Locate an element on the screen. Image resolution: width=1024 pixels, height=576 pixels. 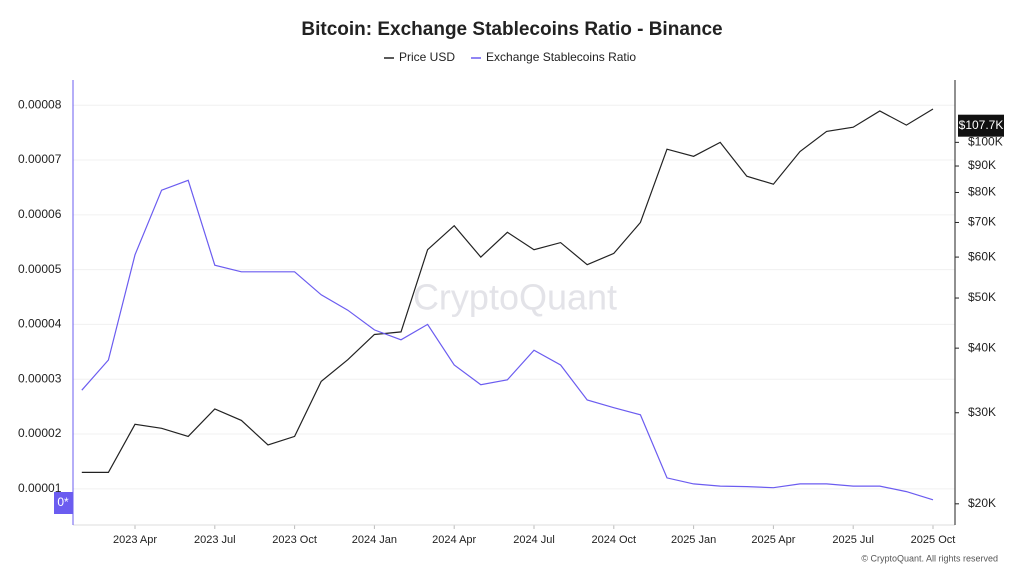
x-tick-label: 2025 Oct is located at coordinates (933, 540).